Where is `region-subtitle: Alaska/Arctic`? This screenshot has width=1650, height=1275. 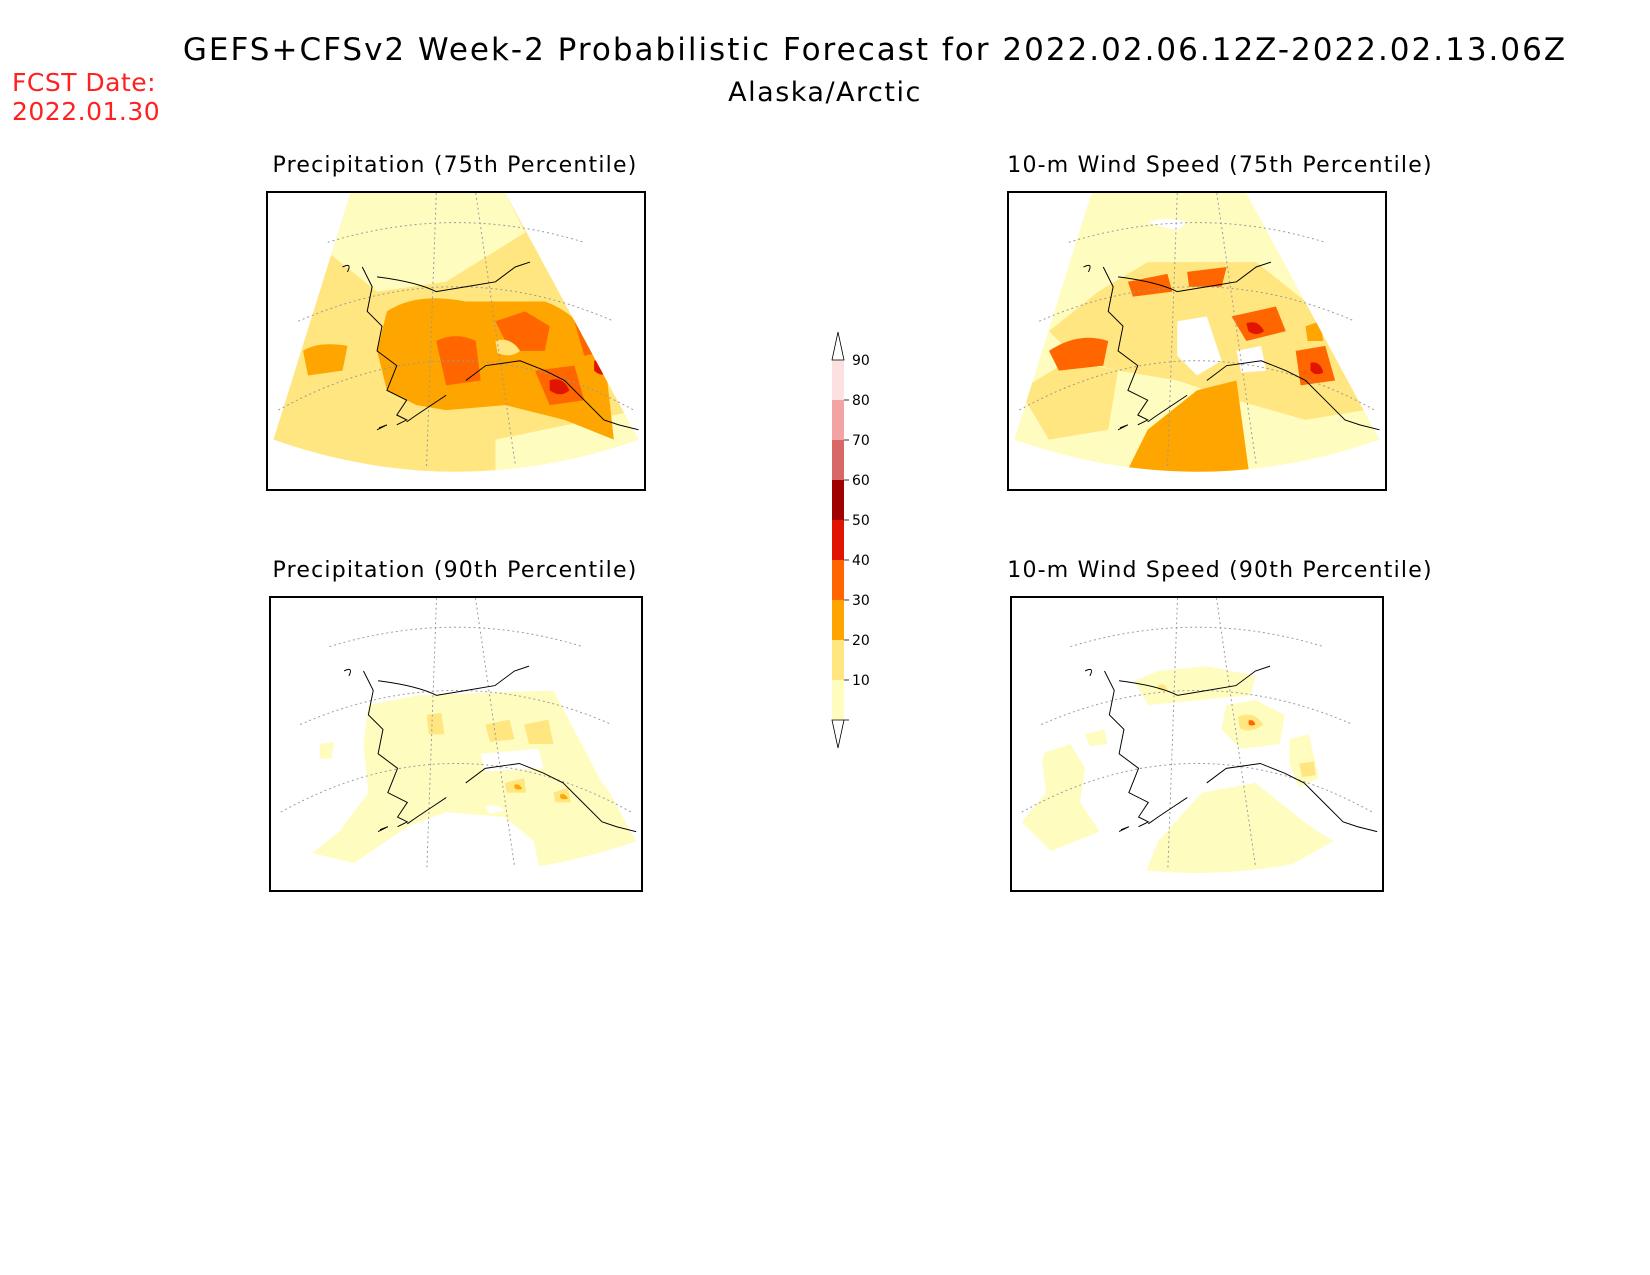
region-subtitle: Alaska/Arctic is located at coordinates (825, 92).